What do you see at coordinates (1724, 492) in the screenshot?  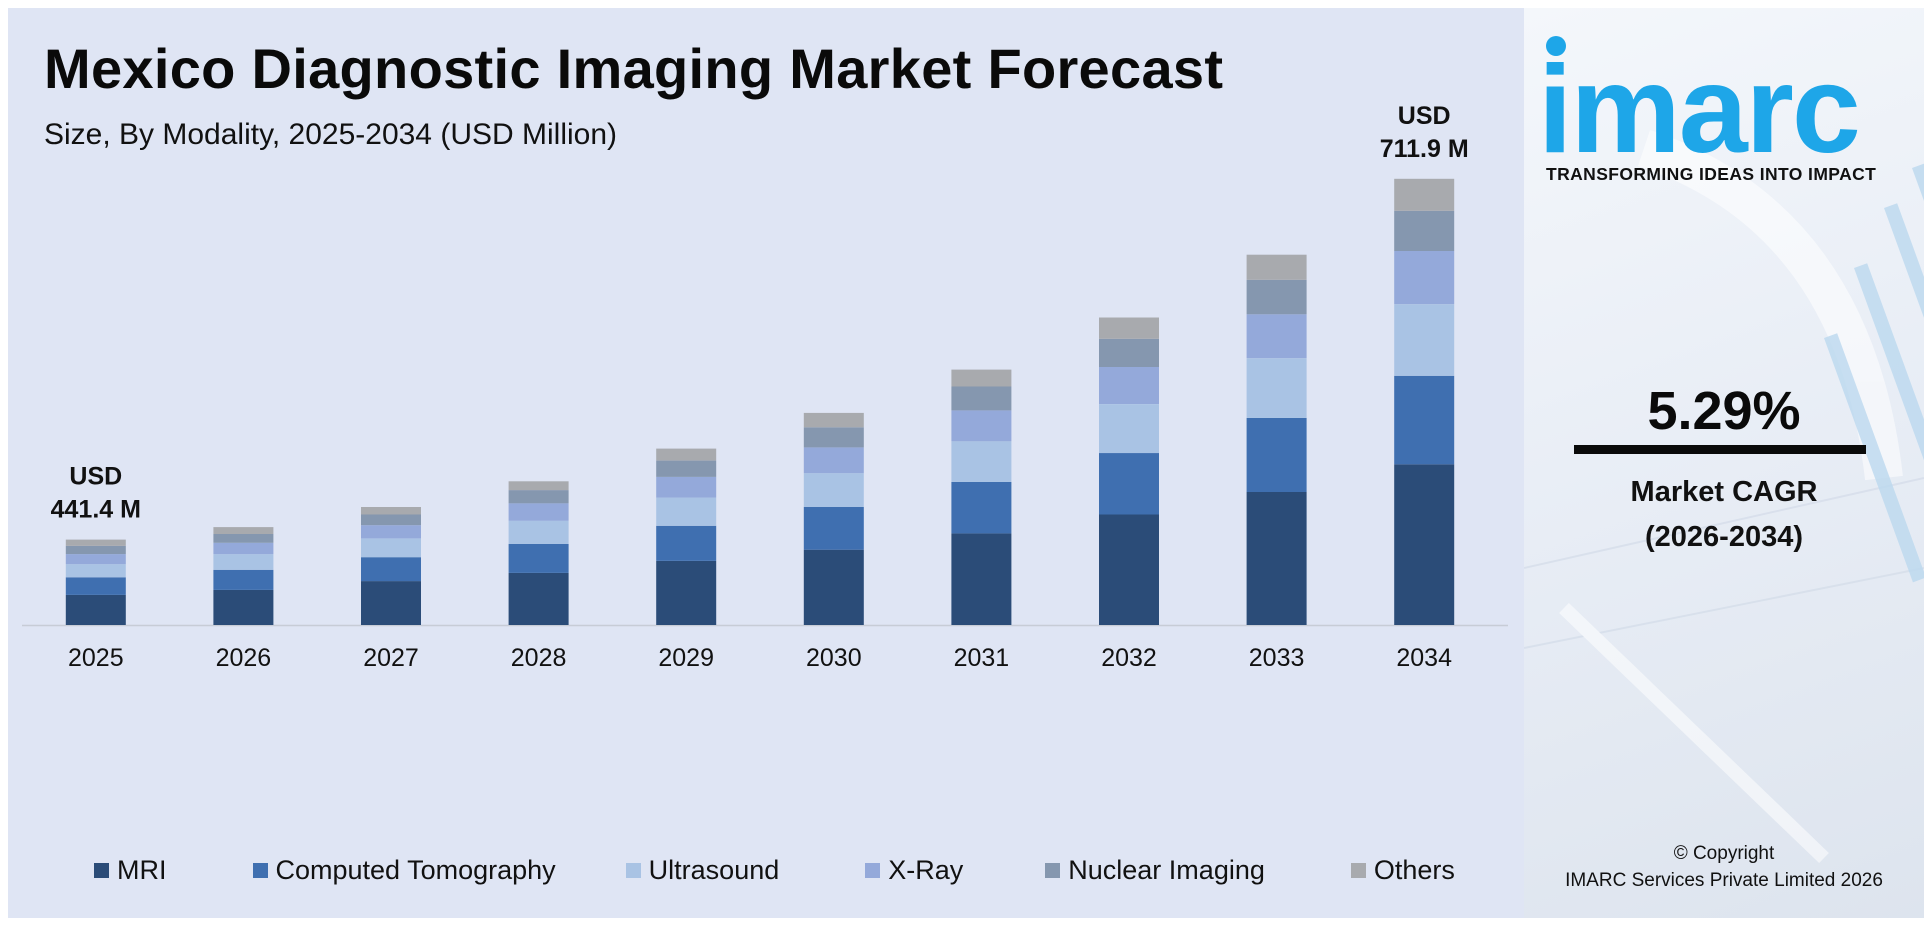 I see `cagr-label-line1: Market CAGR` at bounding box center [1724, 492].